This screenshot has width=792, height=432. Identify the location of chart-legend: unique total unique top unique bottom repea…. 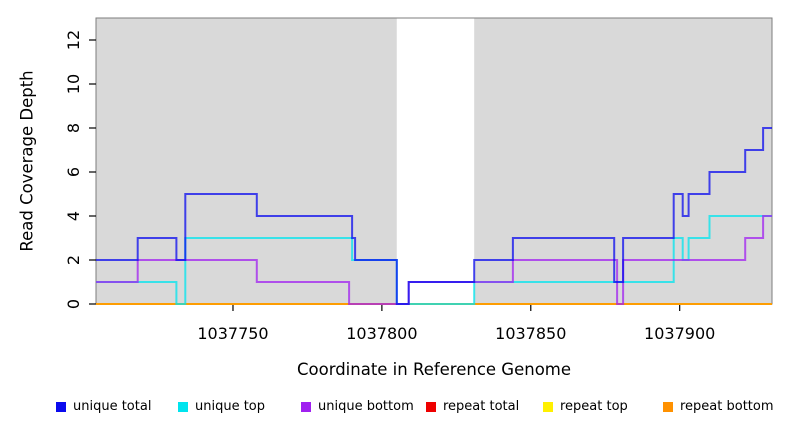
(396, 407).